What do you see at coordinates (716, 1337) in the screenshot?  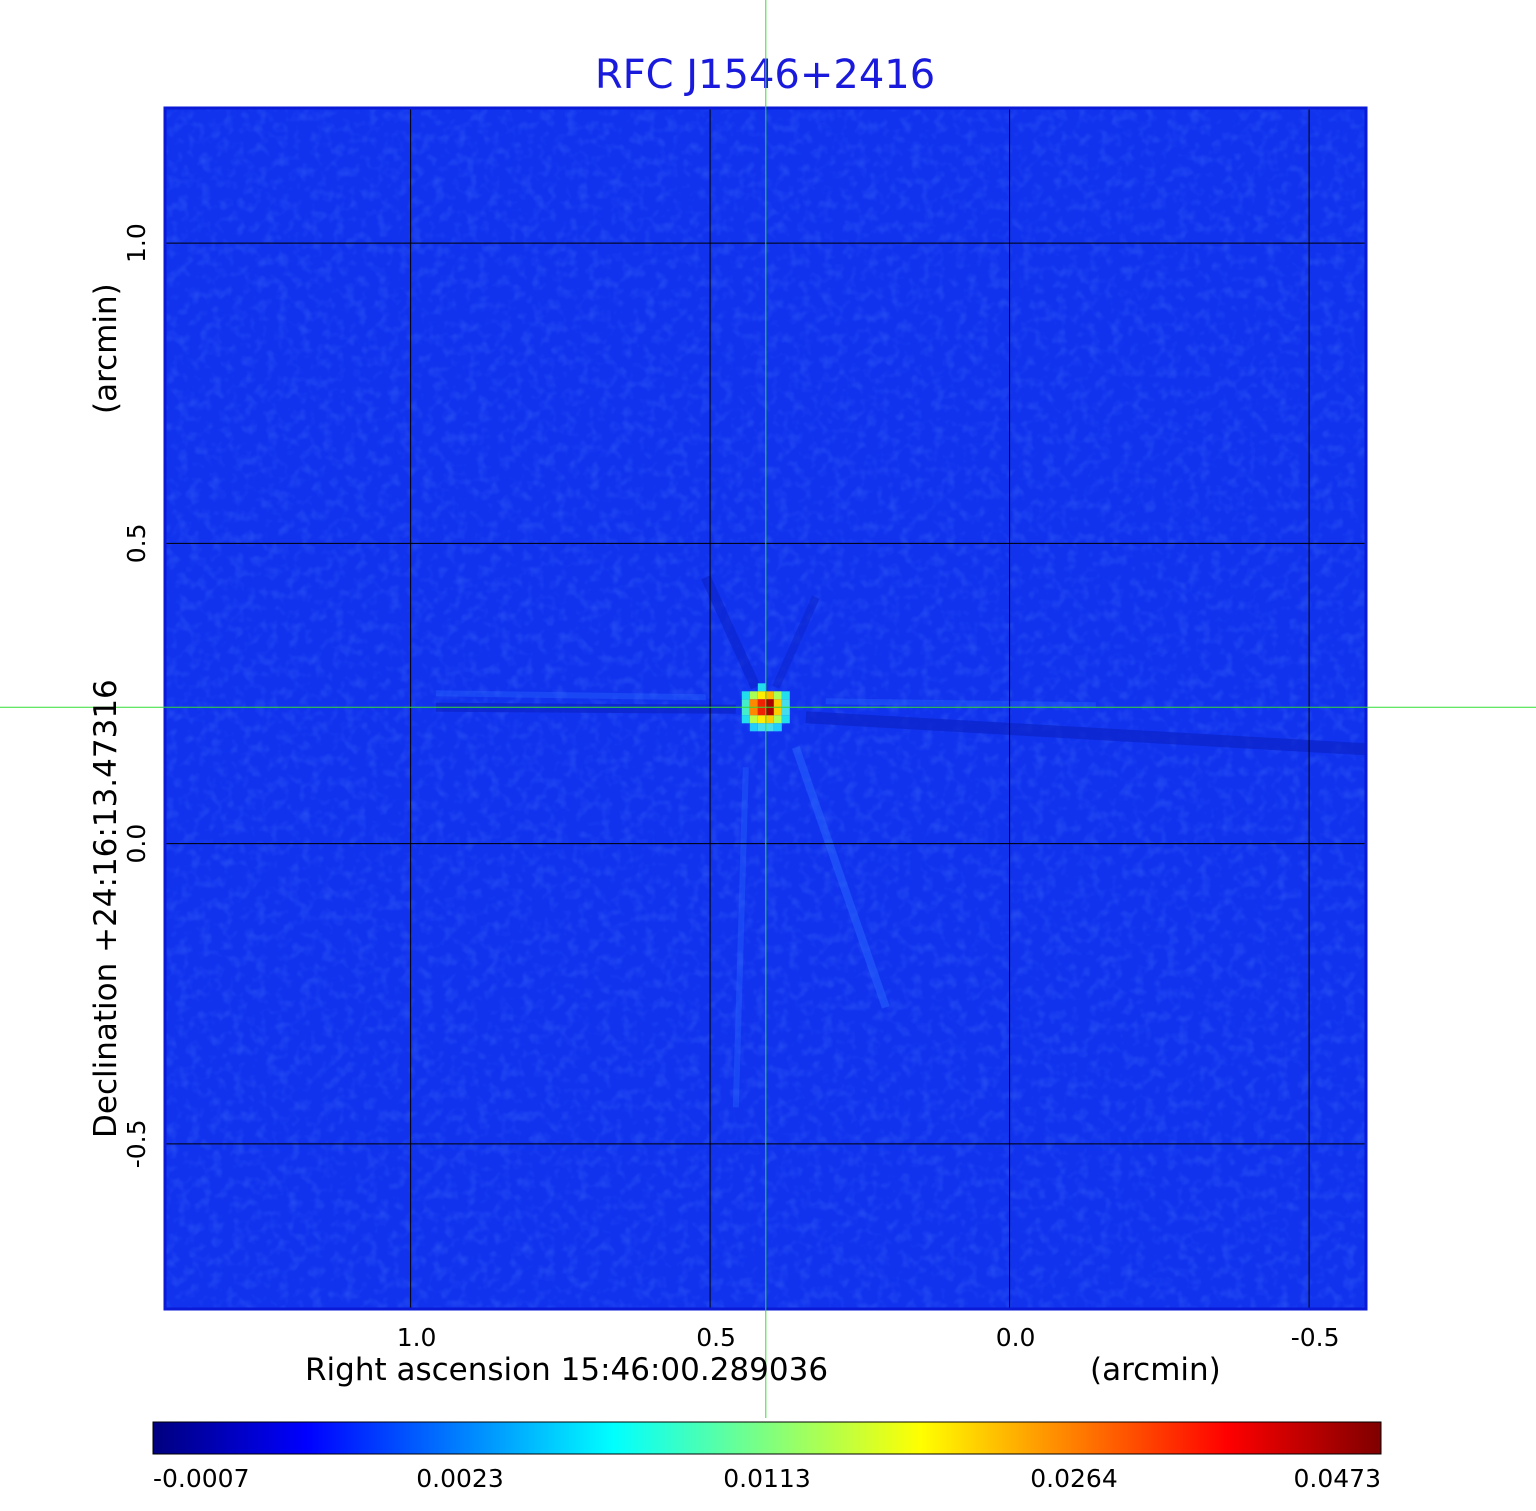 I see `x-tick-label: 0.5` at bounding box center [716, 1337].